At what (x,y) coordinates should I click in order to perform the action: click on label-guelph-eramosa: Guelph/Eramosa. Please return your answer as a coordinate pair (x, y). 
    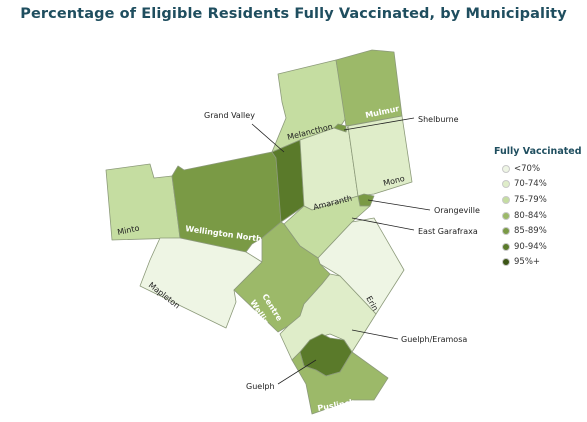
    Looking at the image, I should click on (434, 339).